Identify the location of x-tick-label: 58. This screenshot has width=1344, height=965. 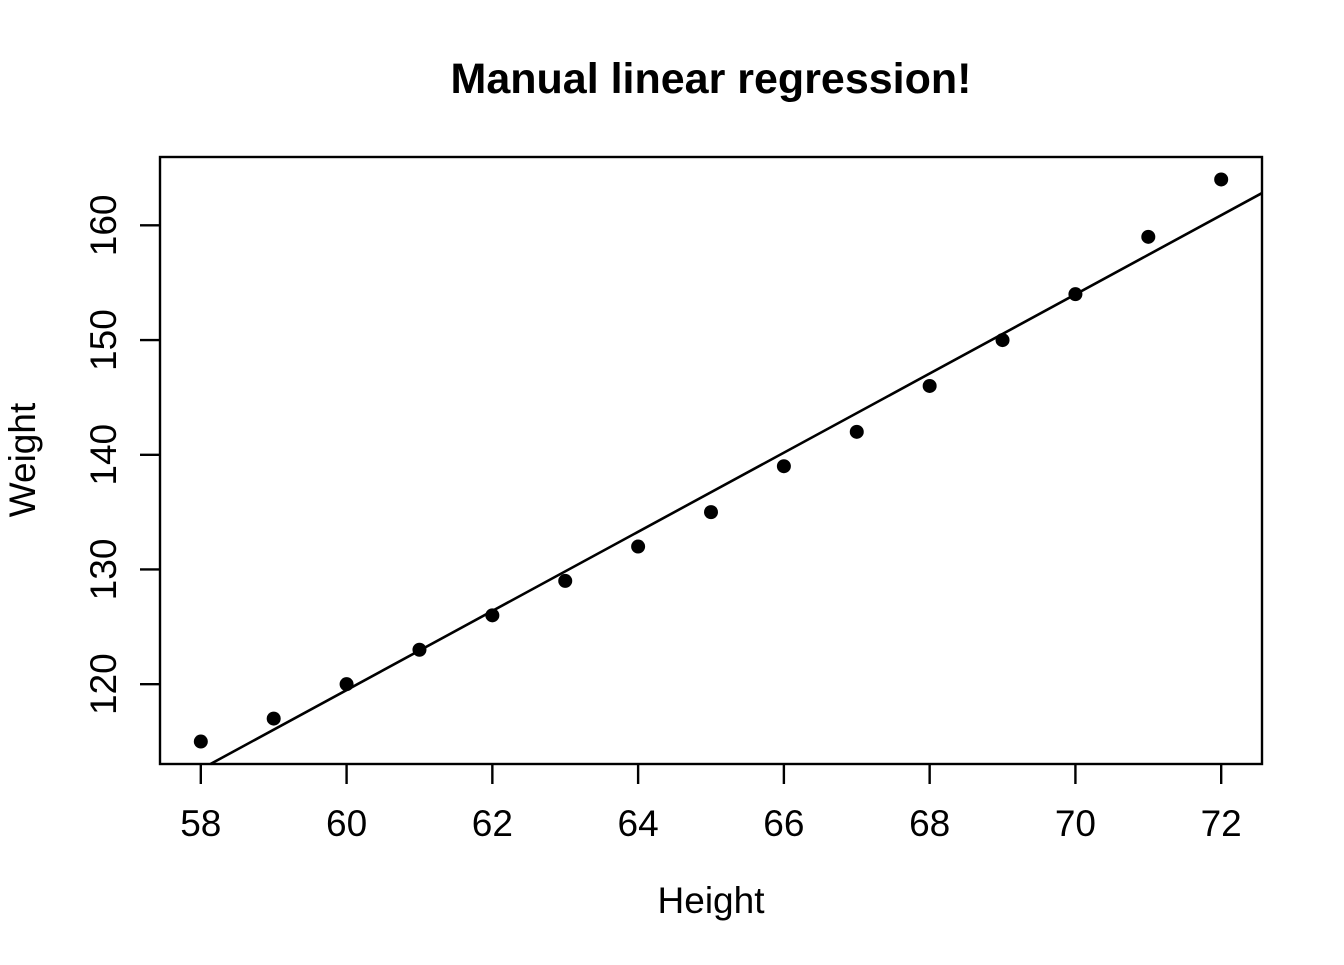
(200, 823).